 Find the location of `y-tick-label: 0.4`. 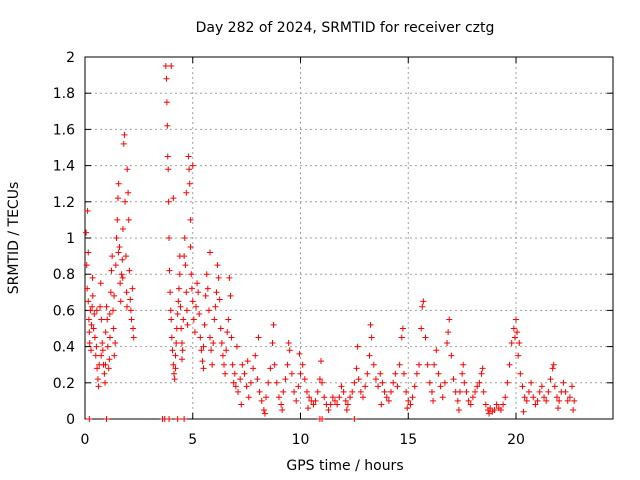

y-tick-label: 0.4 is located at coordinates (64, 348).